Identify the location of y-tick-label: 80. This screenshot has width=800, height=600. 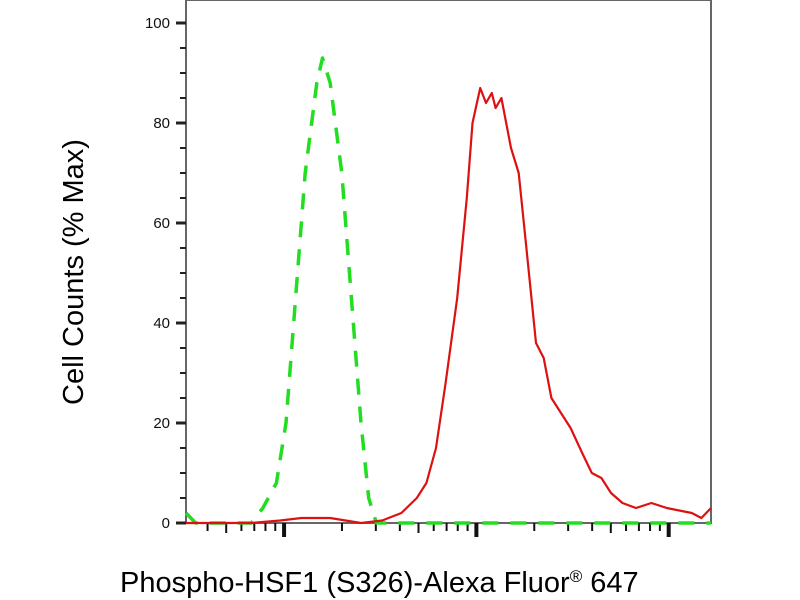
(161, 123).